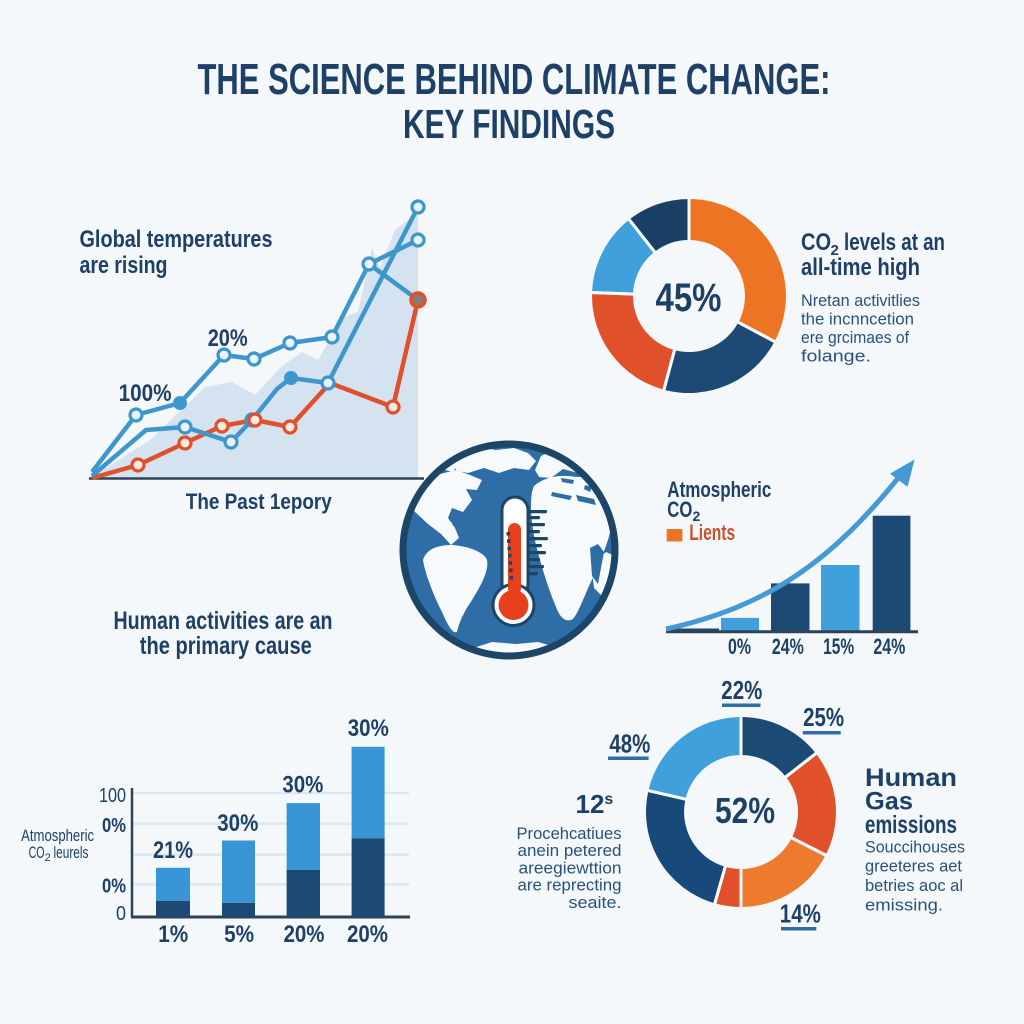  I want to click on svg-text: all-time high, so click(860, 267).